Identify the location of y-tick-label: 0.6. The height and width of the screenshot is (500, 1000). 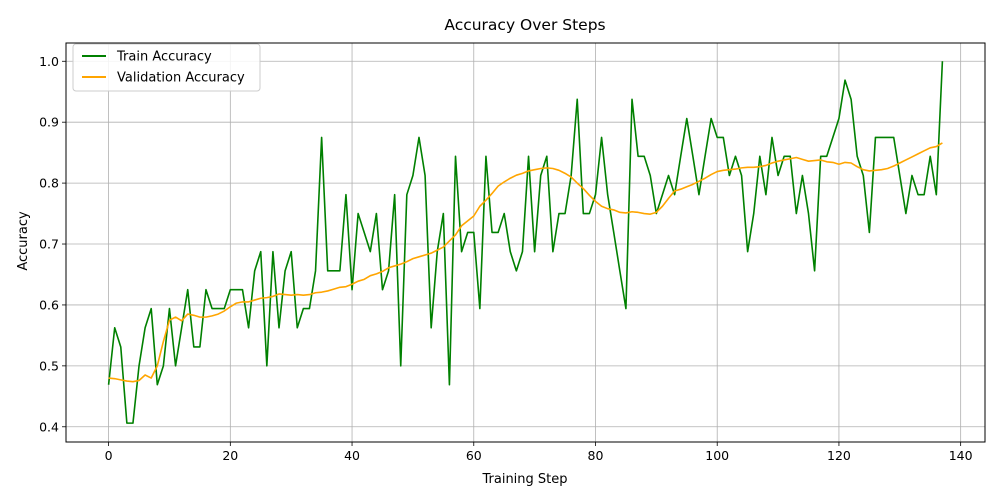
(49, 304).